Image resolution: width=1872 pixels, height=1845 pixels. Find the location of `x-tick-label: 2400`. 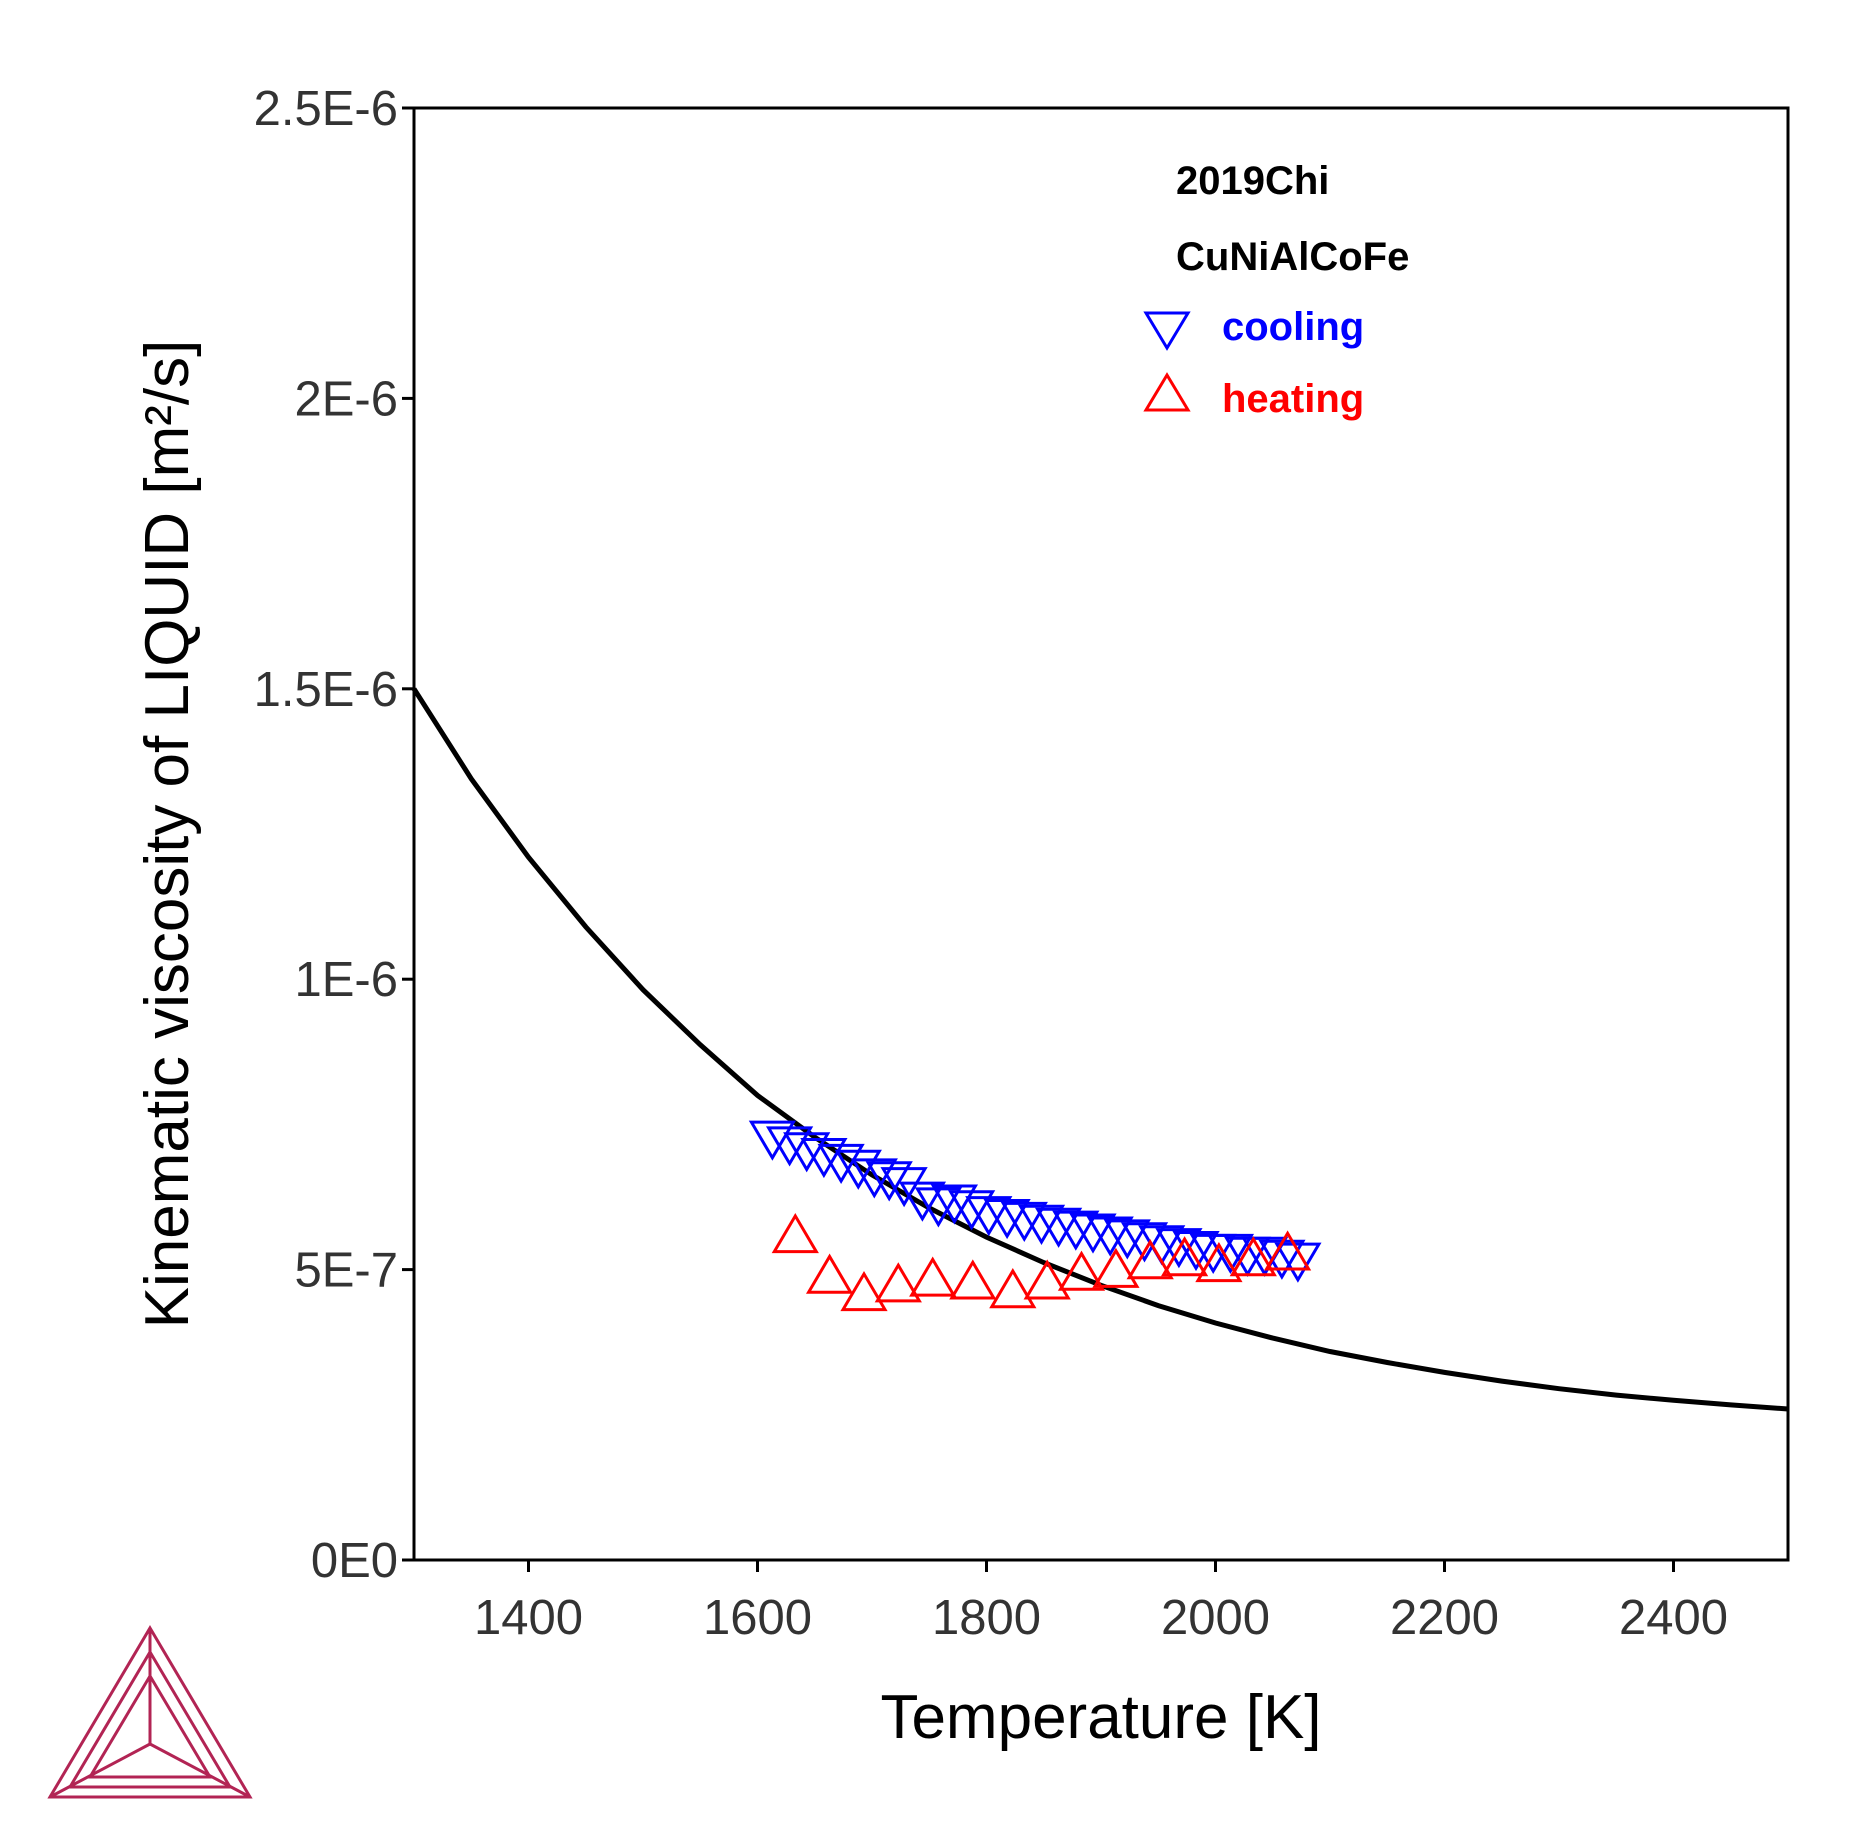

x-tick-label: 2400 is located at coordinates (1673, 1618).